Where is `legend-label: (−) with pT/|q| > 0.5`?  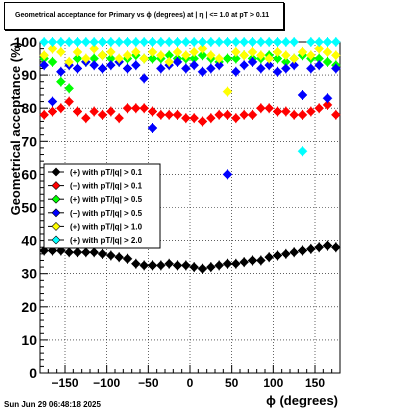
legend-label: (−) with pT/|q| > 0.5 is located at coordinates (106, 213).